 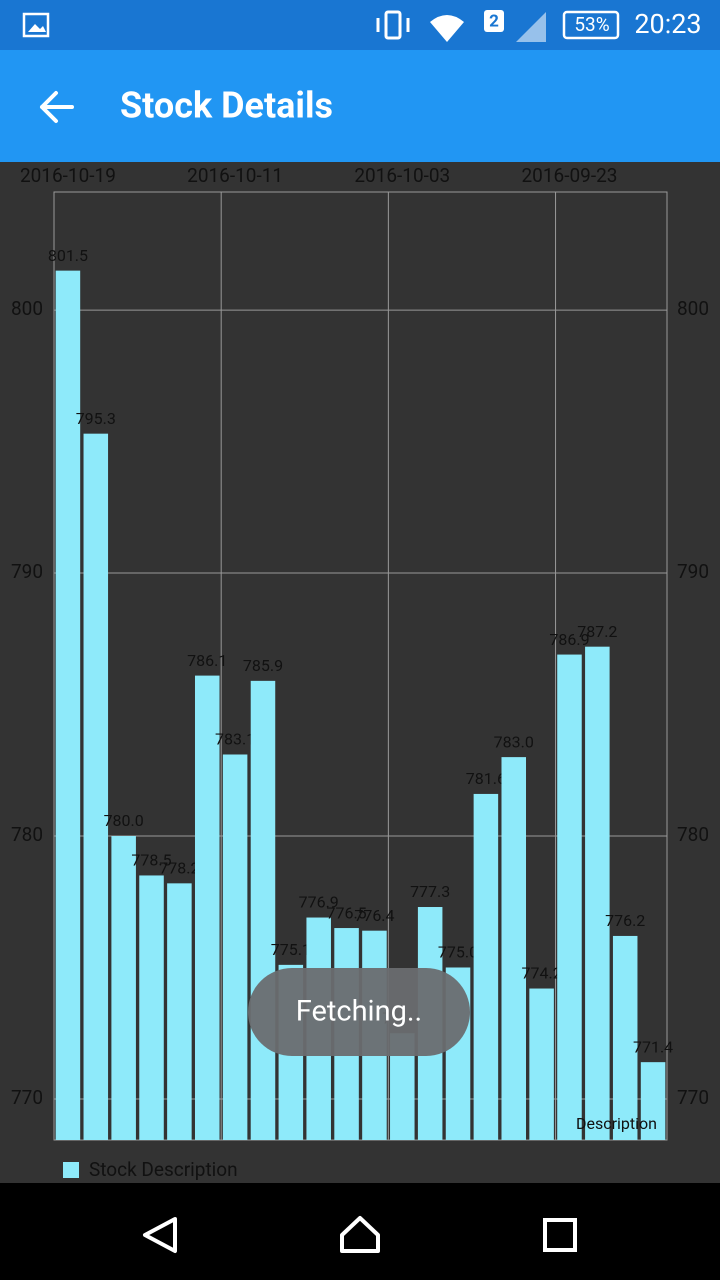 I want to click on navigation-bar, so click(x=360, y=1231).